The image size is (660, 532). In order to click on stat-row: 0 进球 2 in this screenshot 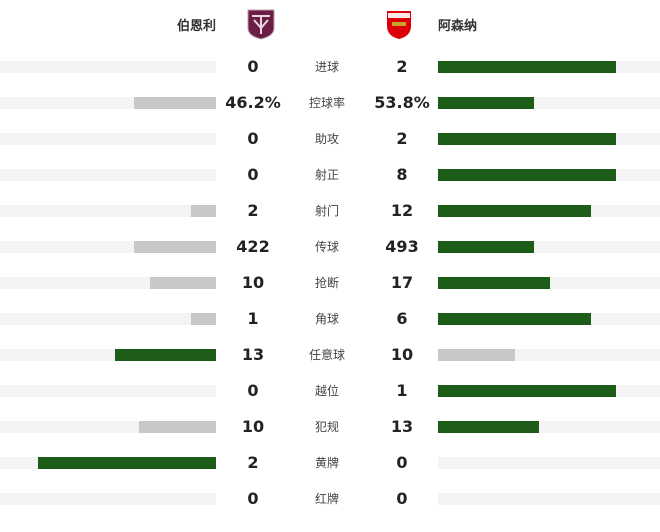, I will do `click(330, 67)`.